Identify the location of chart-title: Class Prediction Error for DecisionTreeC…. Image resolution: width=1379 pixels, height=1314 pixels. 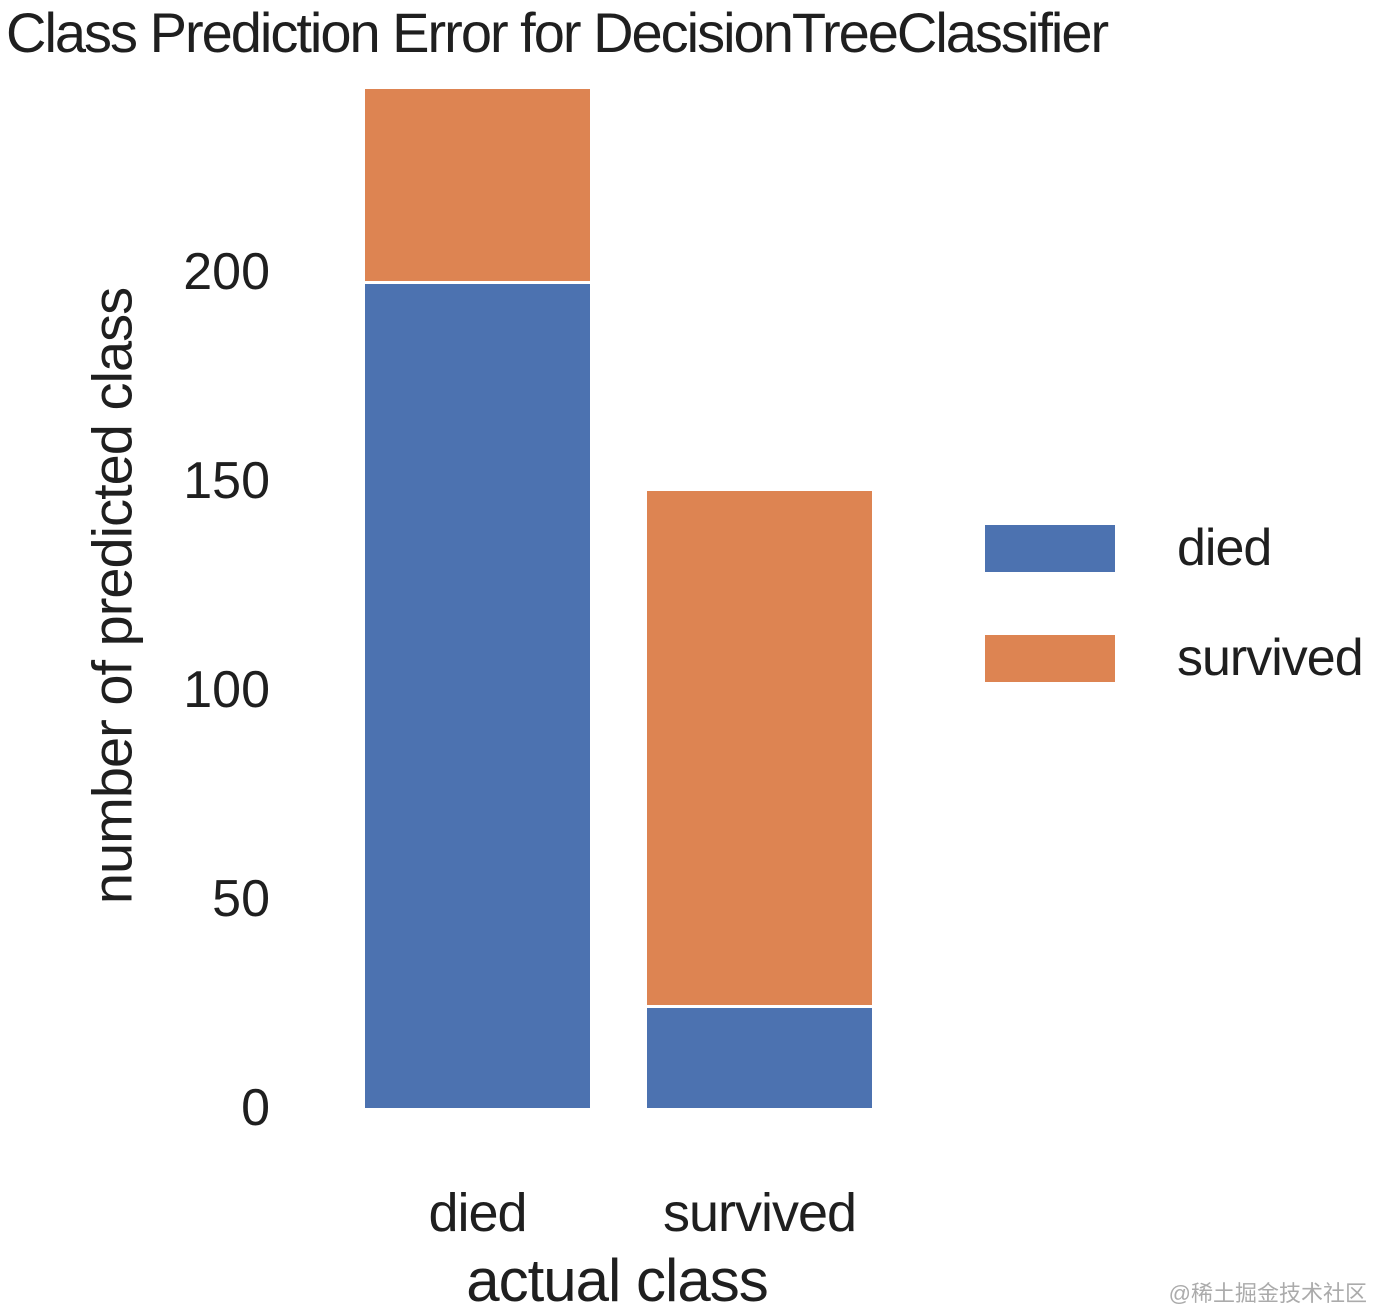
(557, 32).